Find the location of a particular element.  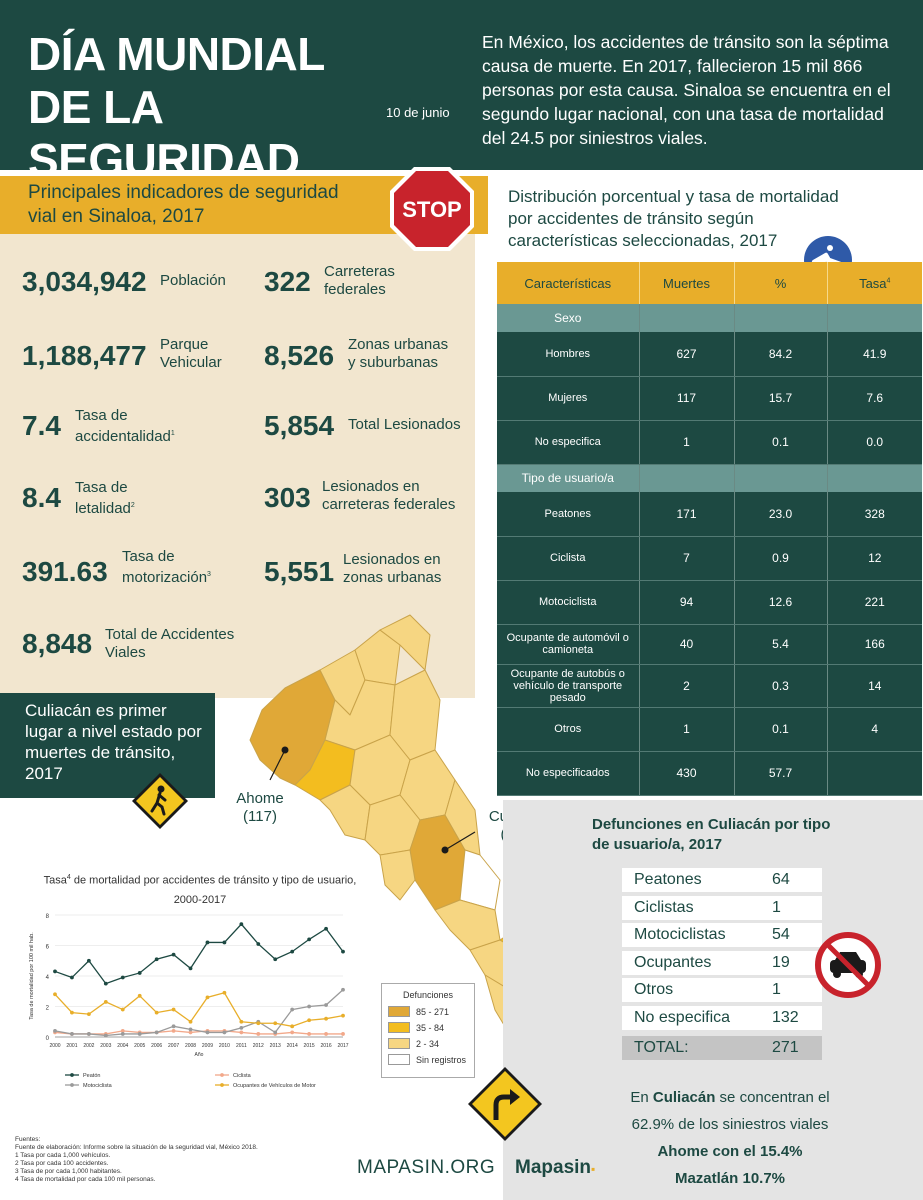

table-group-row: Sexo is located at coordinates (709, 318).